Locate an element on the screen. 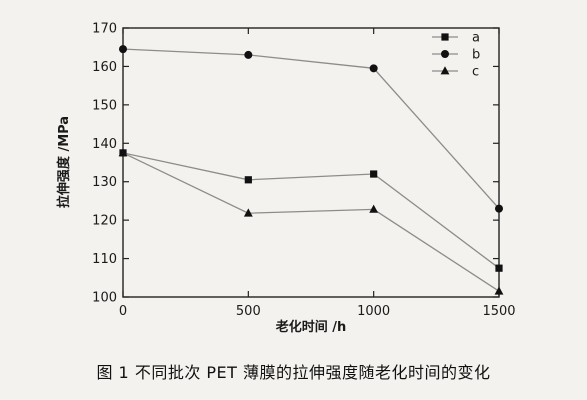  y-tick-label: 100 is located at coordinates (104, 298).